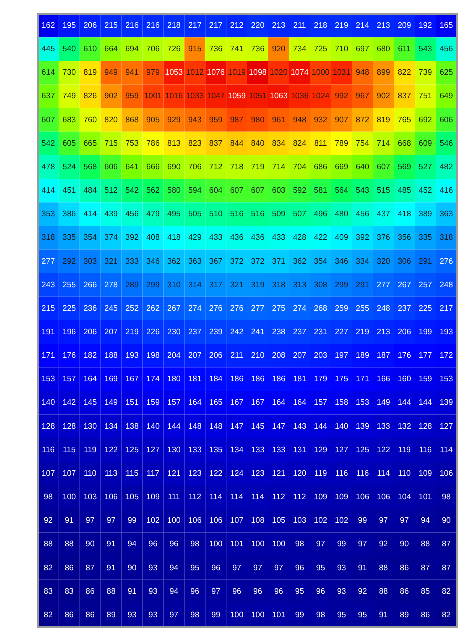  What do you see at coordinates (384, 544) in the screenshot?
I see `data-label: 92` at bounding box center [384, 544].